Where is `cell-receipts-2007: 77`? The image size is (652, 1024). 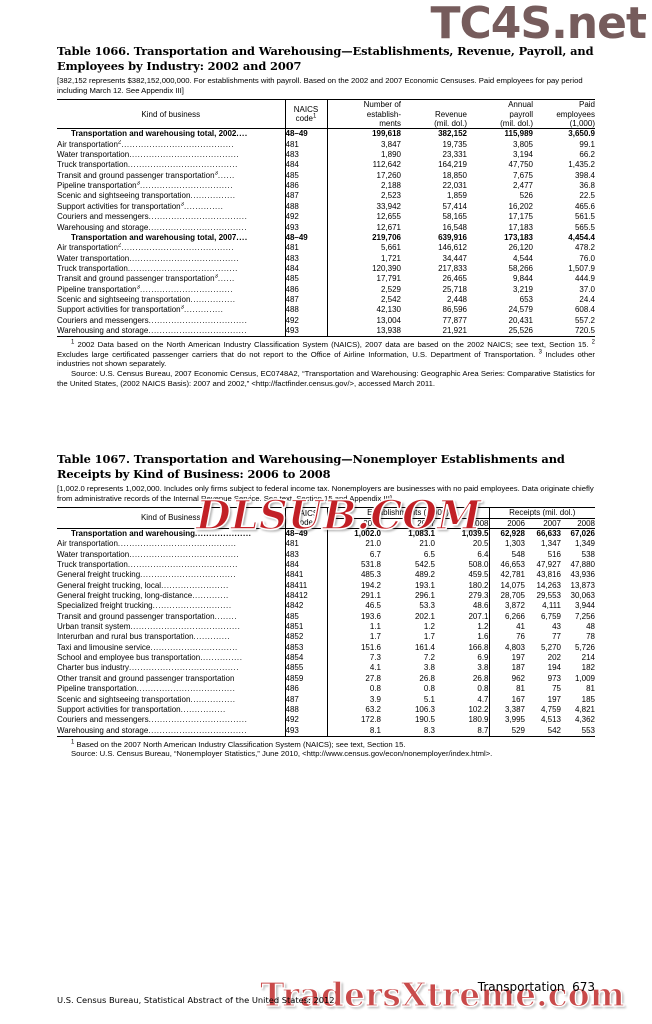
cell-receipts-2007: 77 is located at coordinates (556, 637).